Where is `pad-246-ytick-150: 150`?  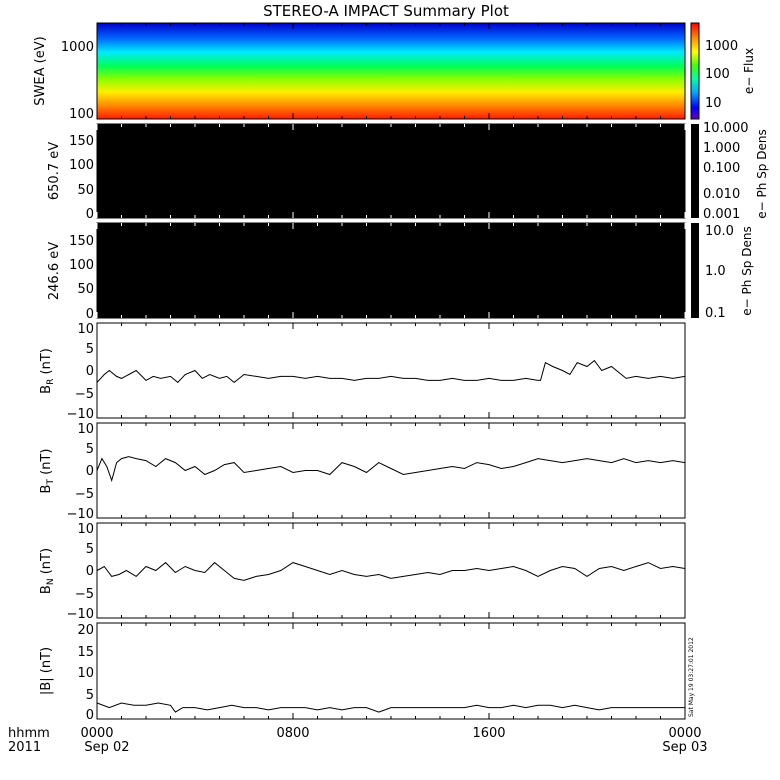 pad-246-ytick-150: 150 is located at coordinates (81, 241).